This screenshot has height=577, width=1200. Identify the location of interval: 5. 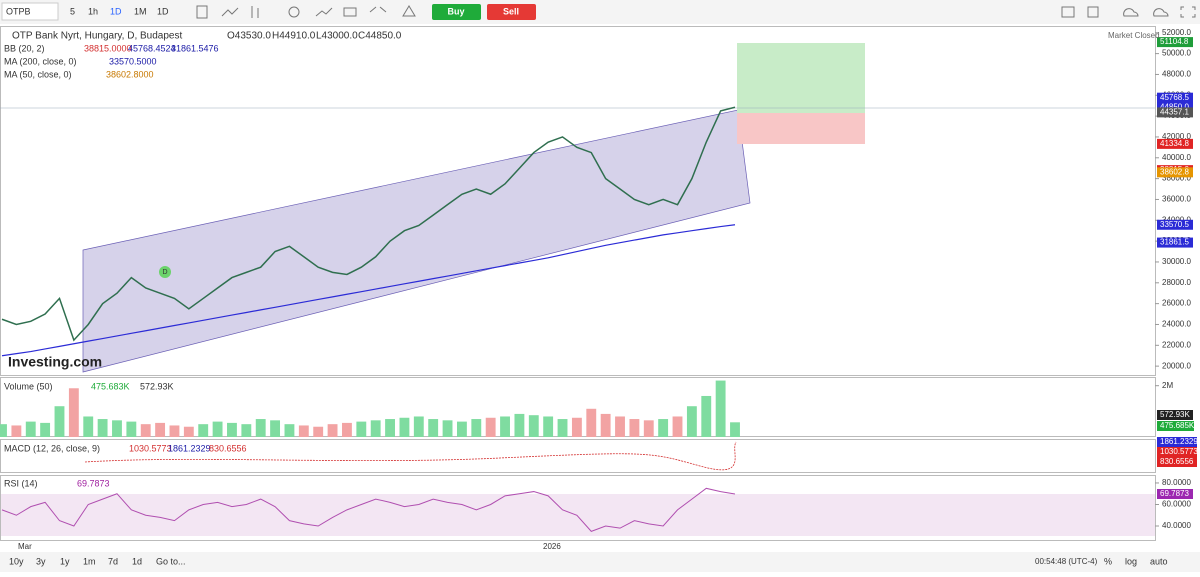
(72, 11).